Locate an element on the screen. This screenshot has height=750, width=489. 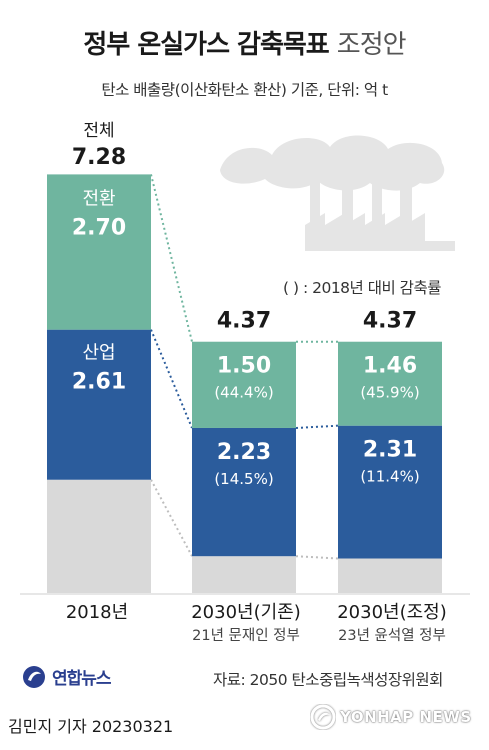
chart-title: 정부 온실가스 감축목표 조정안 is located at coordinates (244, 42).